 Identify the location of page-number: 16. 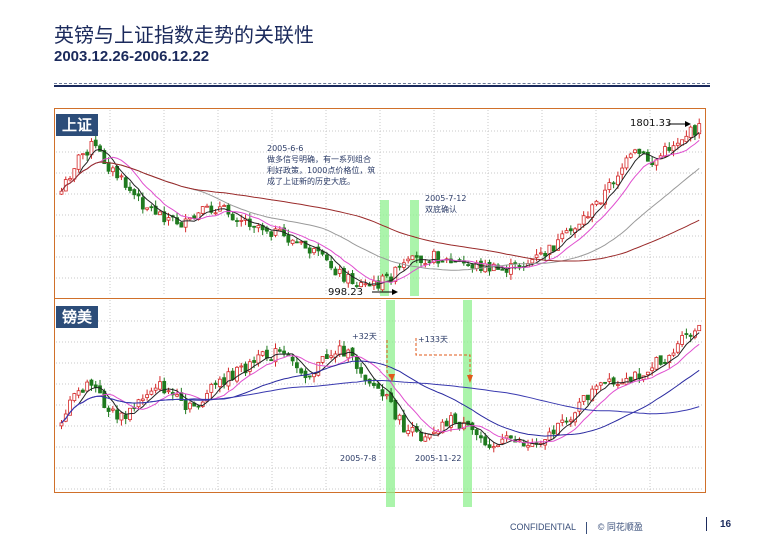
(726, 524).